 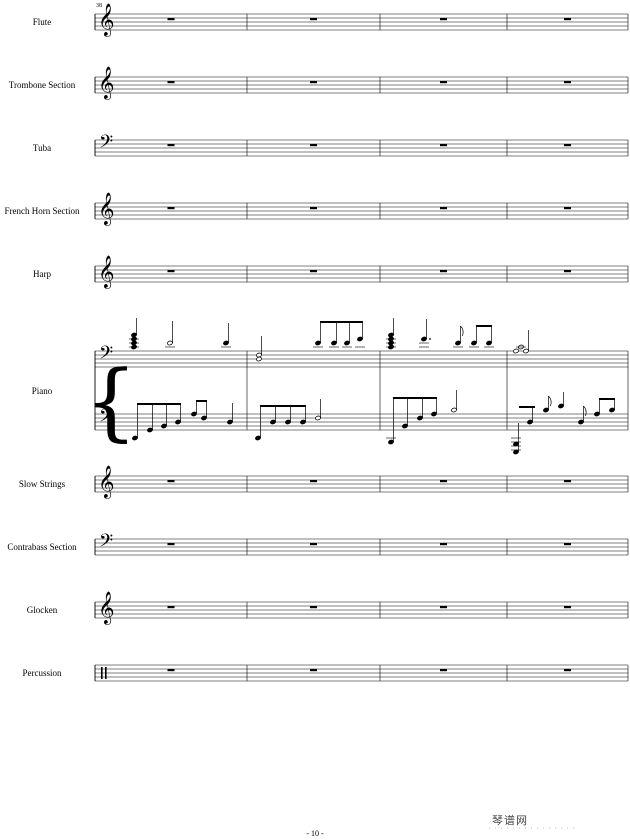 What do you see at coordinates (532, 829) in the screenshot?
I see `watermark-url-strip: · · · · · · · · · · · · · · ·` at bounding box center [532, 829].